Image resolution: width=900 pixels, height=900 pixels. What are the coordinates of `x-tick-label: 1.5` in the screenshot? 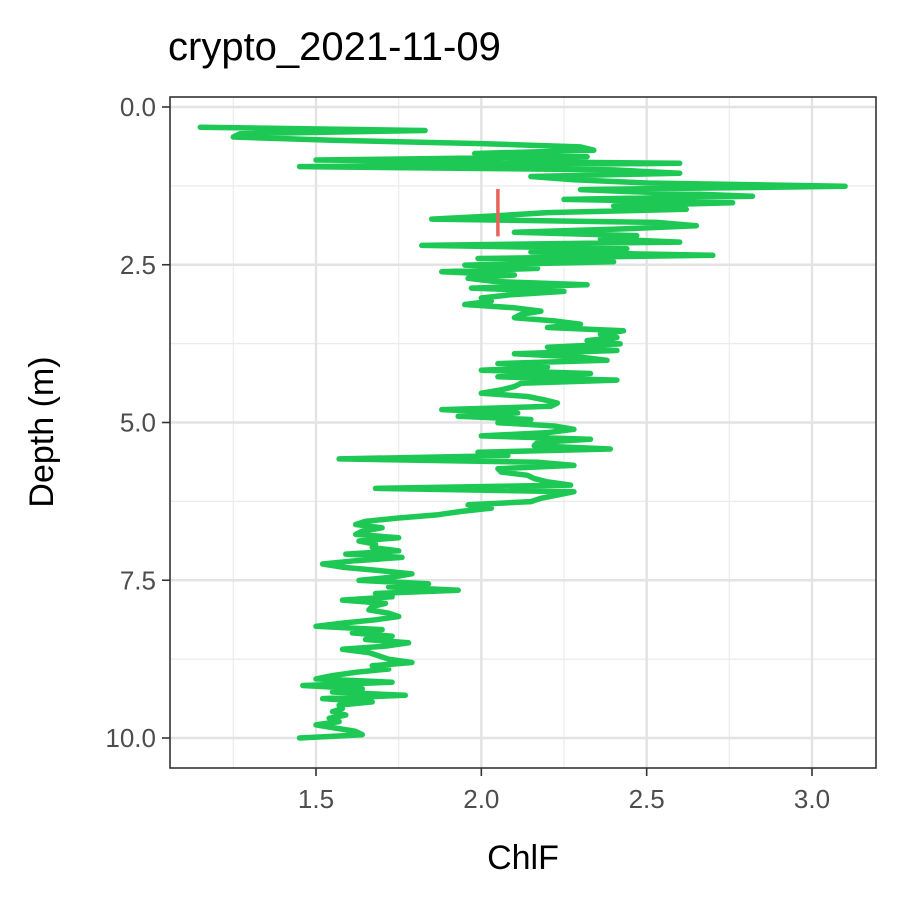 It's located at (316, 799).